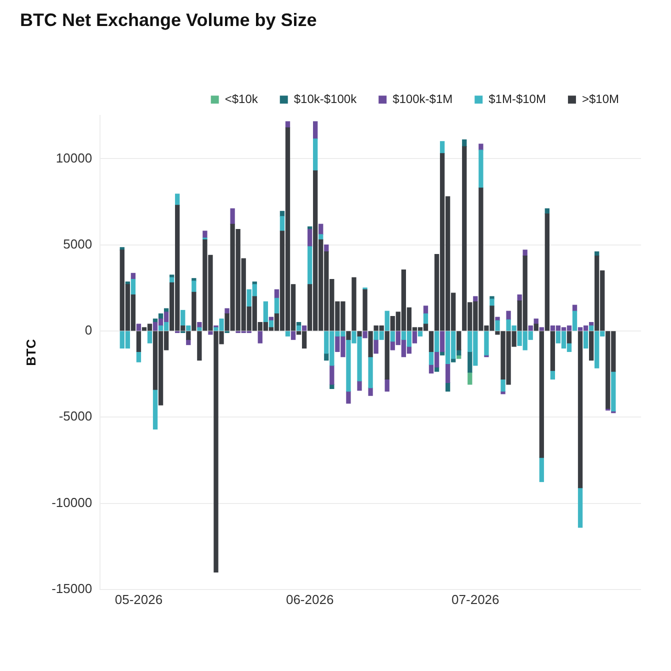  I want to click on y-tick-label: -5000, so click(75, 416).